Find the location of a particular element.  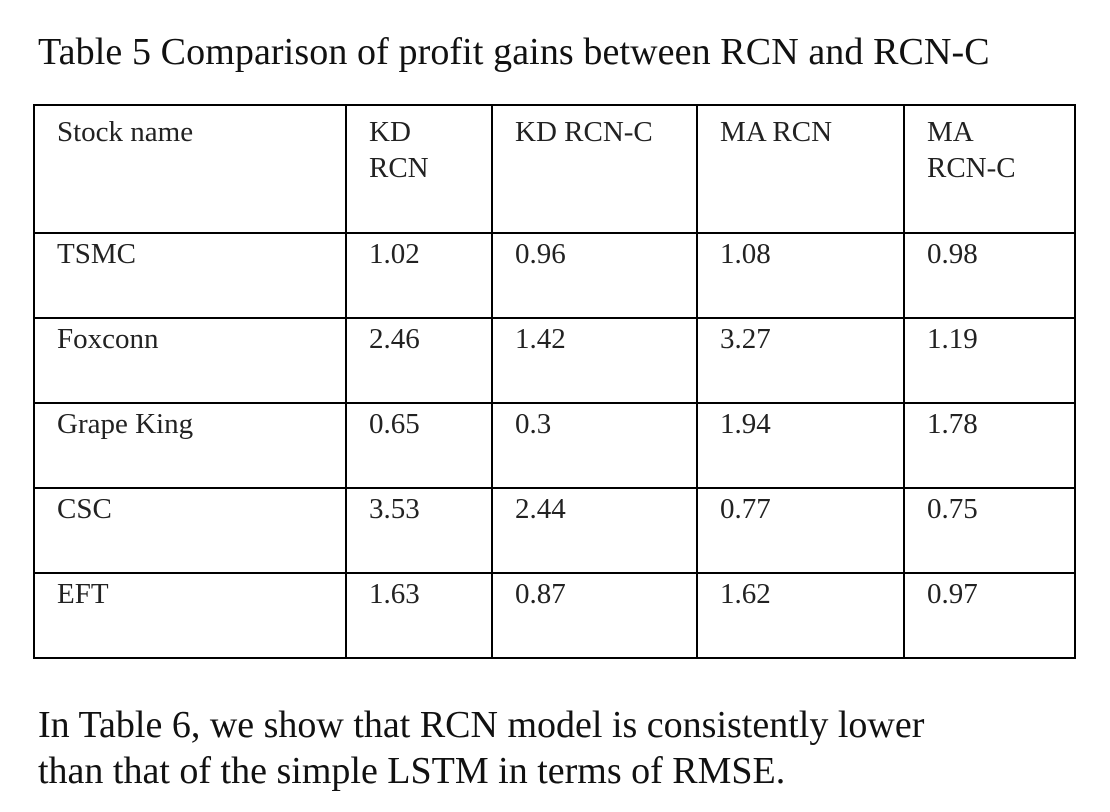

table-row: TSMC 1.02 0.96 1.08 0.98 is located at coordinates (554, 275).